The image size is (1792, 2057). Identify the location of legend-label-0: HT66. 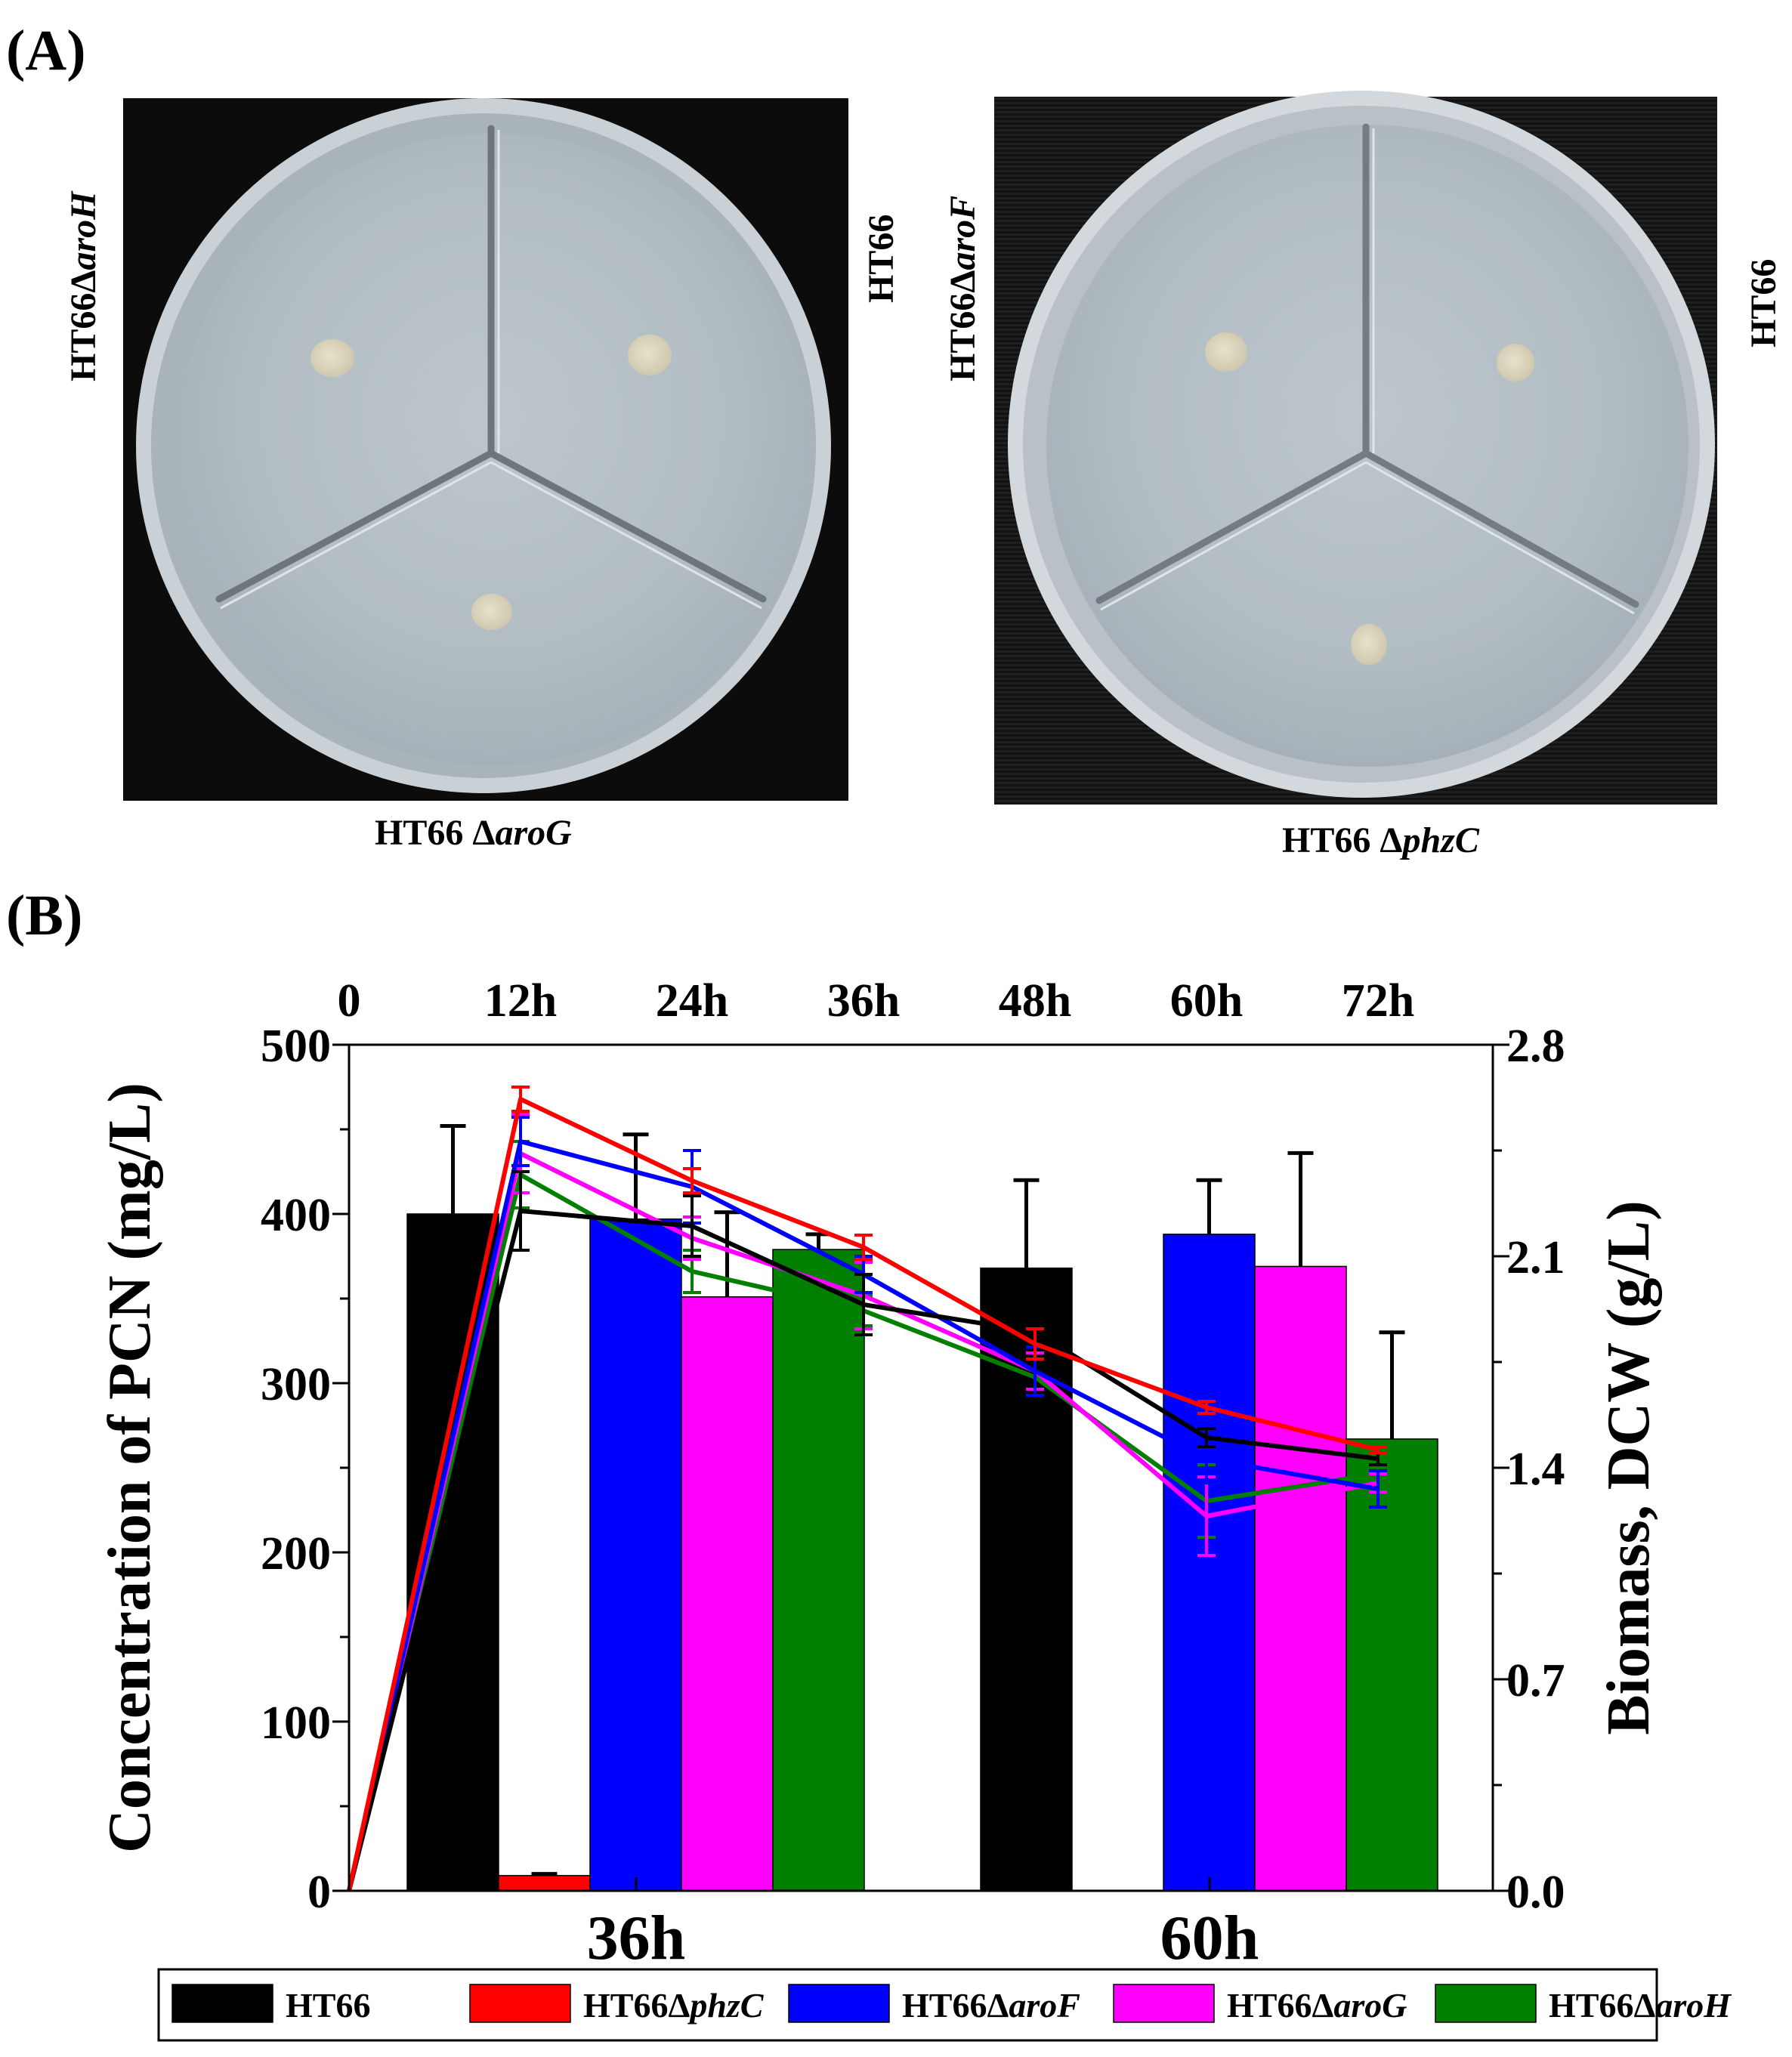
(328, 2005).